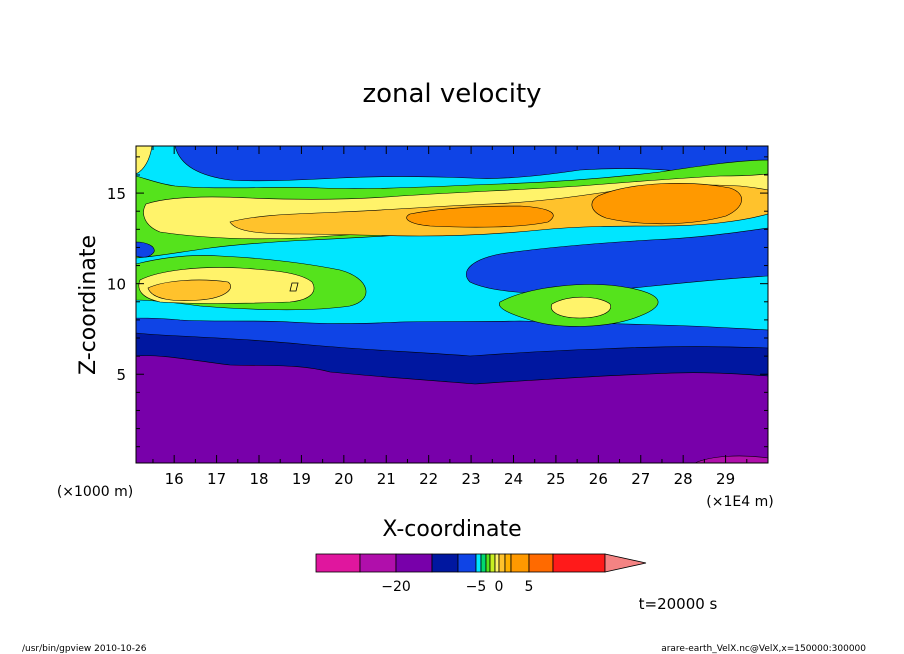  I want to click on colorbar-ticks: −20 −5 0 5, so click(457, 587).